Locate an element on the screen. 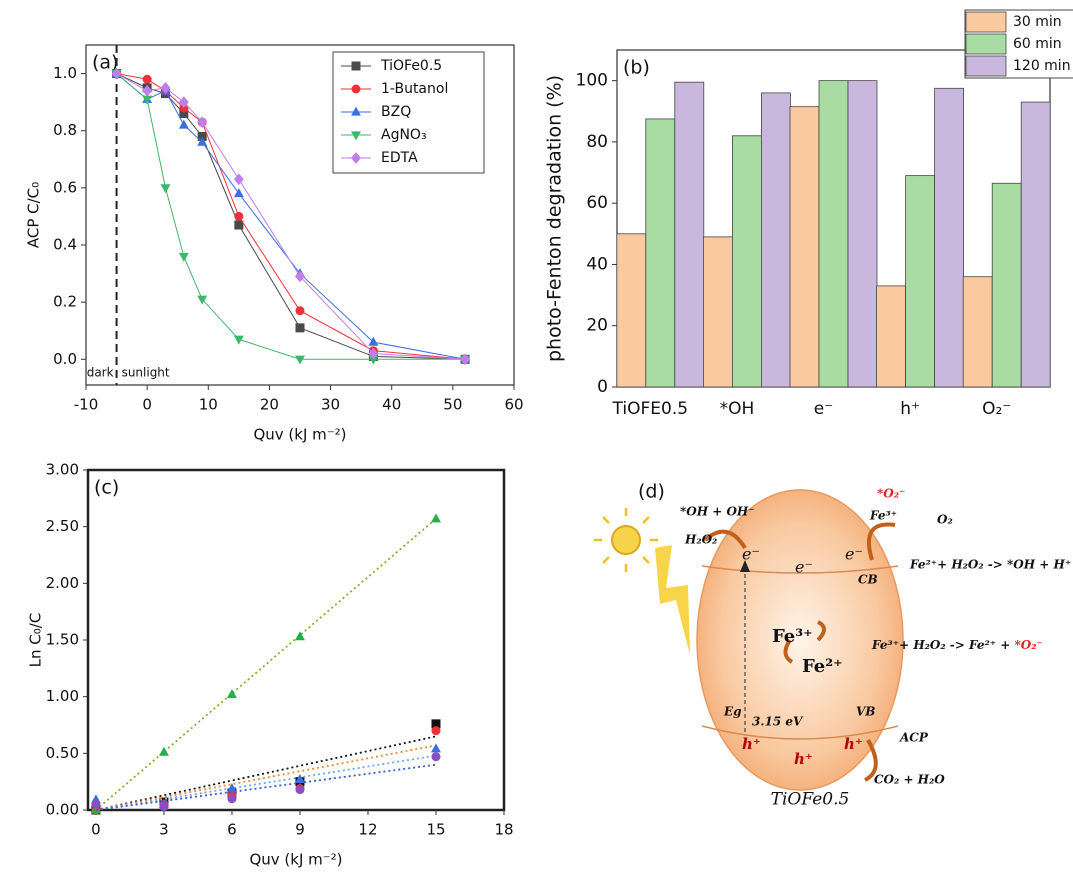  x-tick-label: 12 is located at coordinates (367, 830).